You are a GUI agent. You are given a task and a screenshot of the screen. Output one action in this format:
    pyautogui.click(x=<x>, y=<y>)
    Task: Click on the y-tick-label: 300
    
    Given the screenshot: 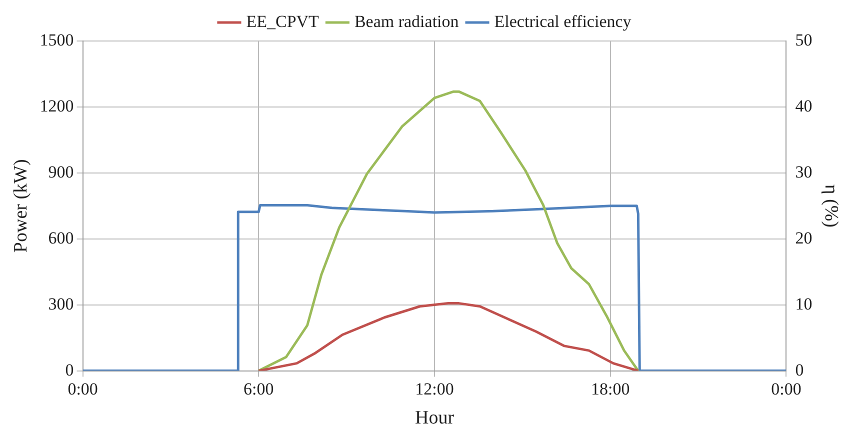 What is the action you would take?
    pyautogui.click(x=61, y=304)
    